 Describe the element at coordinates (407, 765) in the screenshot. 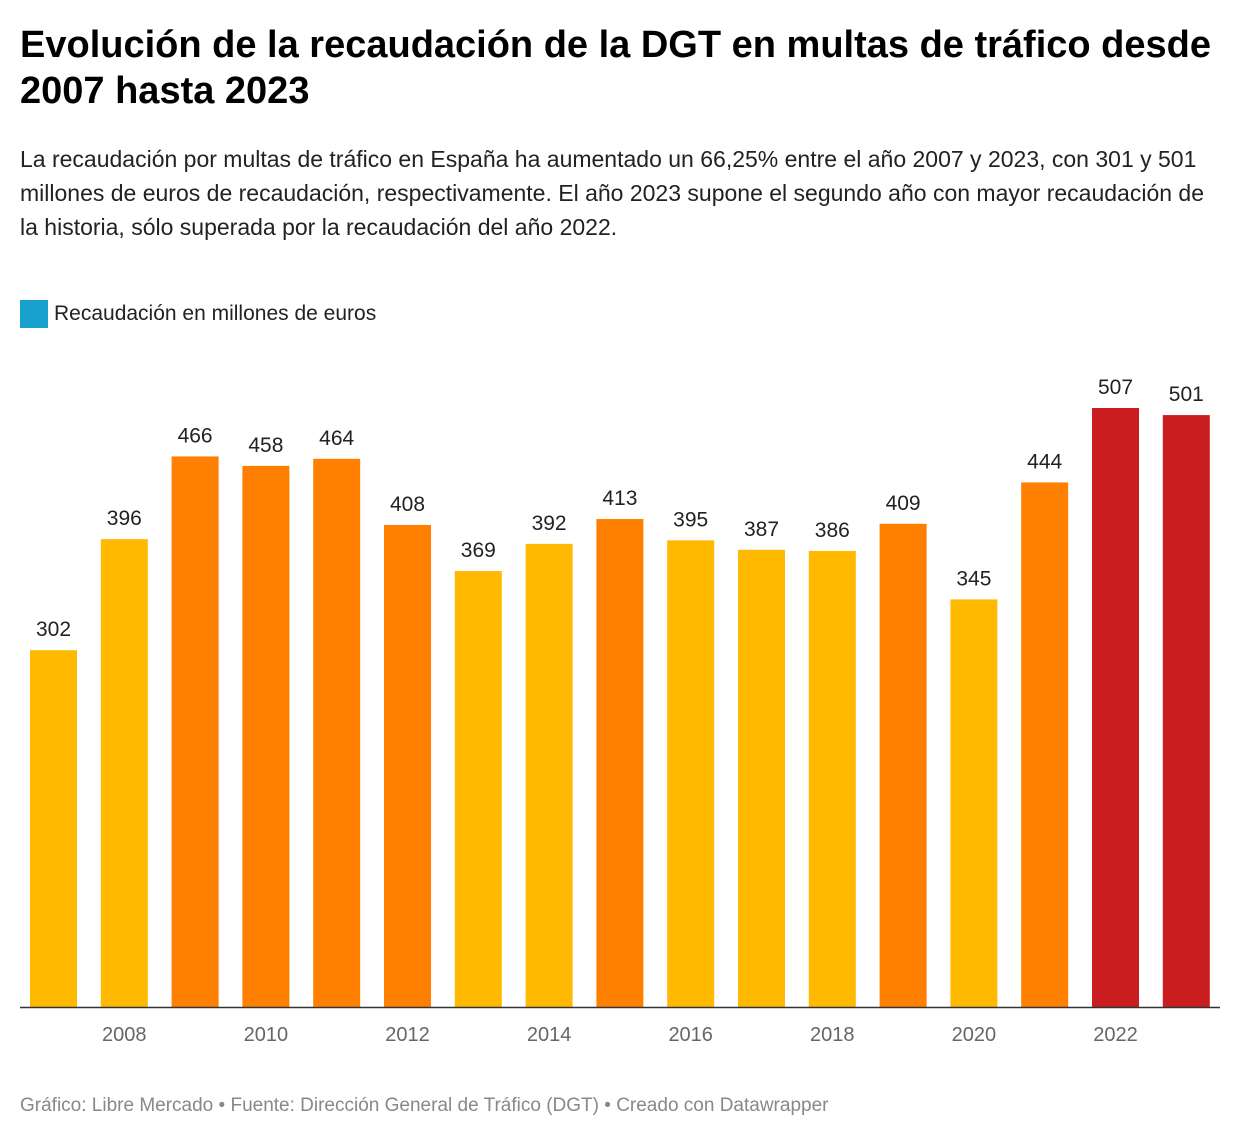

I see `bar-2012` at that location.